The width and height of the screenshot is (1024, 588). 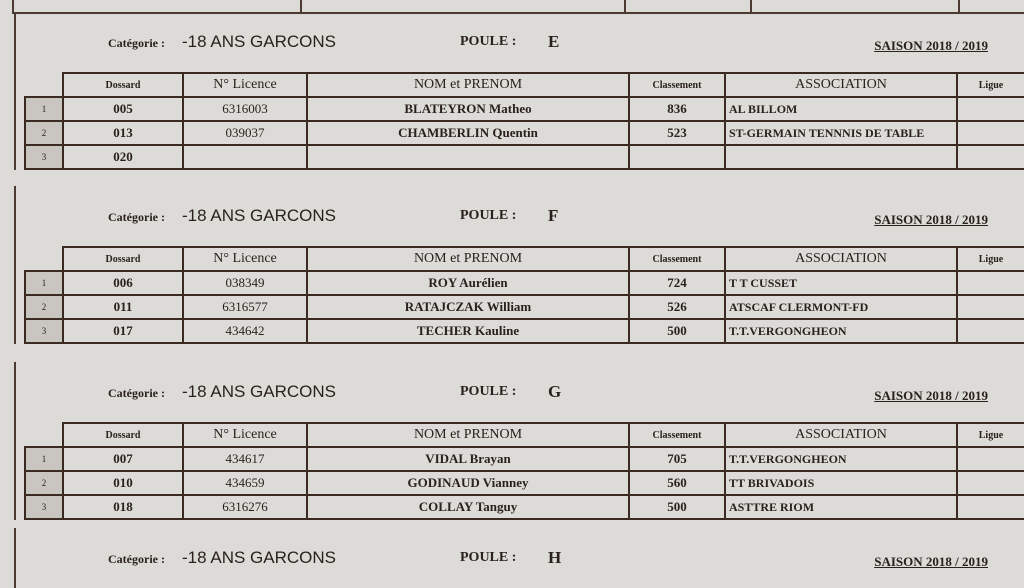 I want to click on nom-cell: TECHER Kauline, so click(x=468, y=331).